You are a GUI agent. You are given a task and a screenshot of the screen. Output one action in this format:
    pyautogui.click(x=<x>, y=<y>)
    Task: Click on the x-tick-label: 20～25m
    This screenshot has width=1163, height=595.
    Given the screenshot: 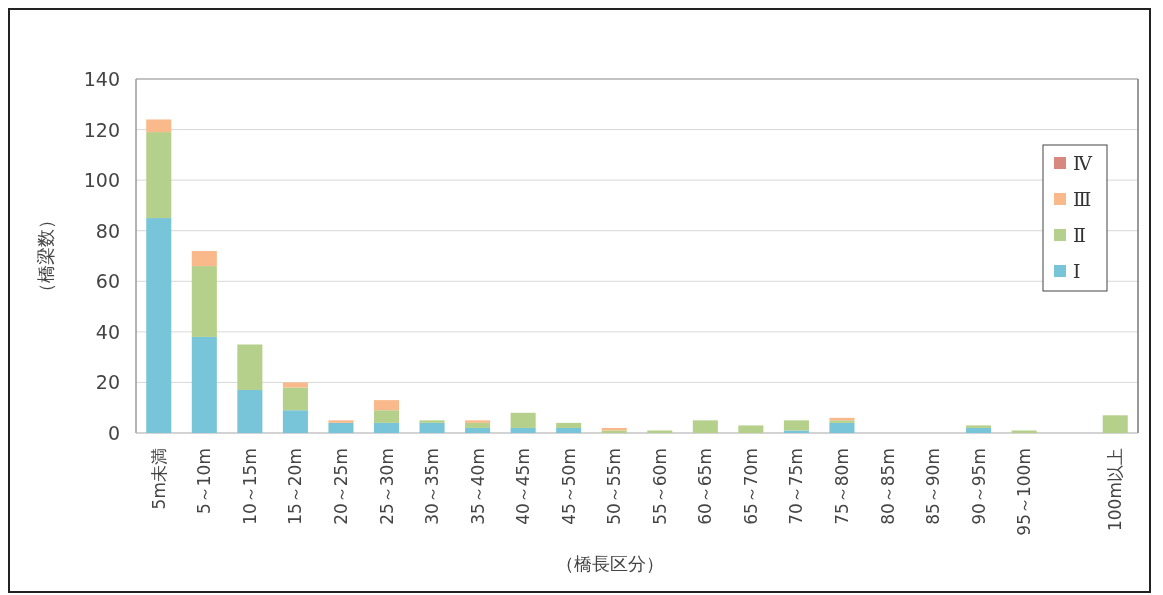 What is the action you would take?
    pyautogui.click(x=340, y=486)
    